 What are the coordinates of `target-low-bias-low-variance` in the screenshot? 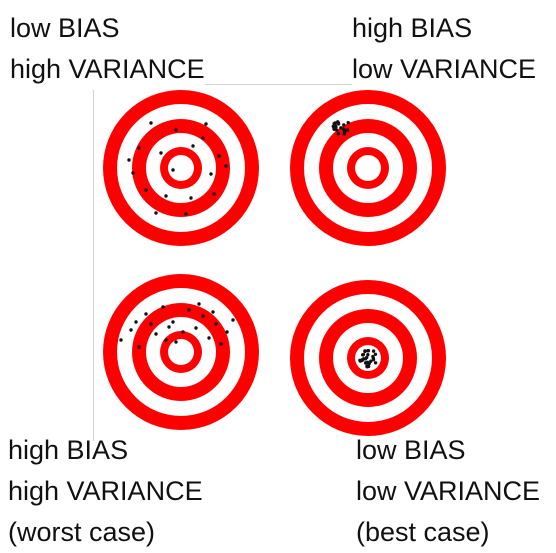 It's located at (368, 358).